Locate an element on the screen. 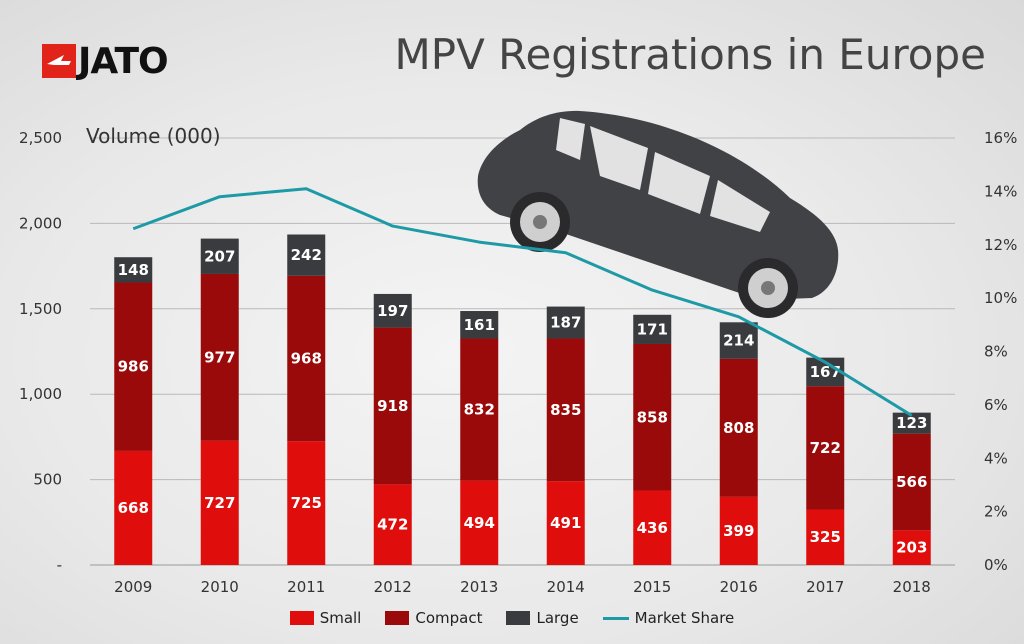 The height and width of the screenshot is (644, 1024). y-axis-ticks: - 500 1,000 1,500 2,000 2,500 is located at coordinates (40, 351).